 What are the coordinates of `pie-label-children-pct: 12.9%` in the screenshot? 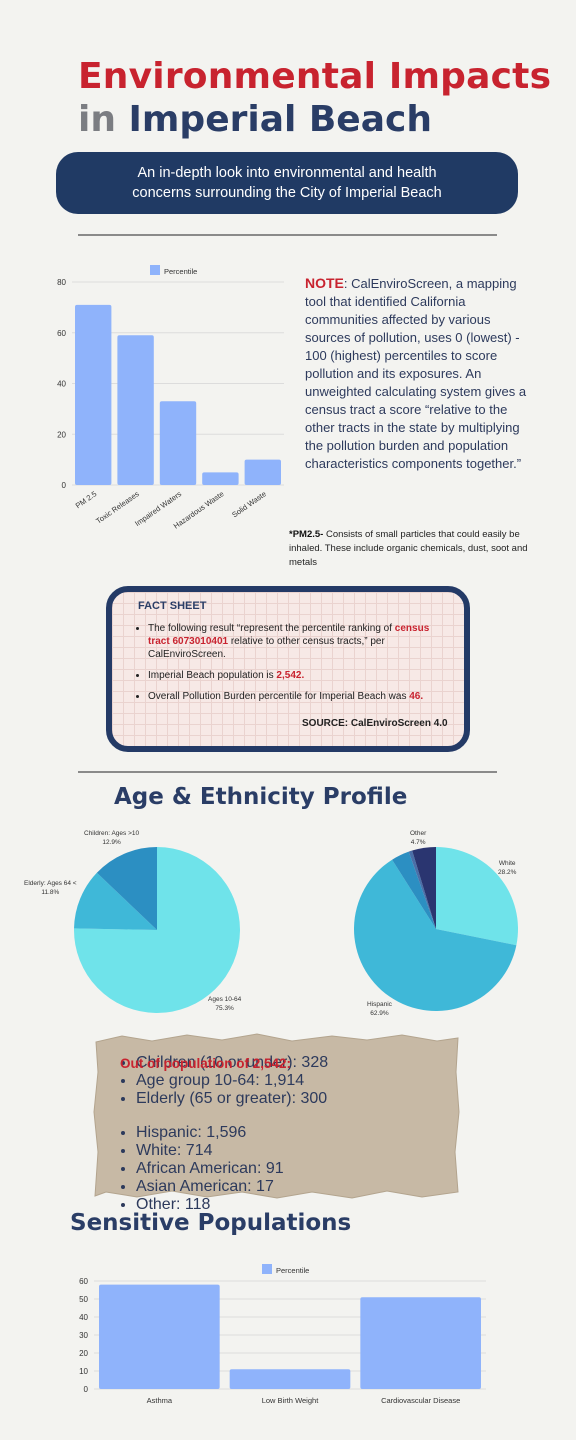 It's located at (111, 842).